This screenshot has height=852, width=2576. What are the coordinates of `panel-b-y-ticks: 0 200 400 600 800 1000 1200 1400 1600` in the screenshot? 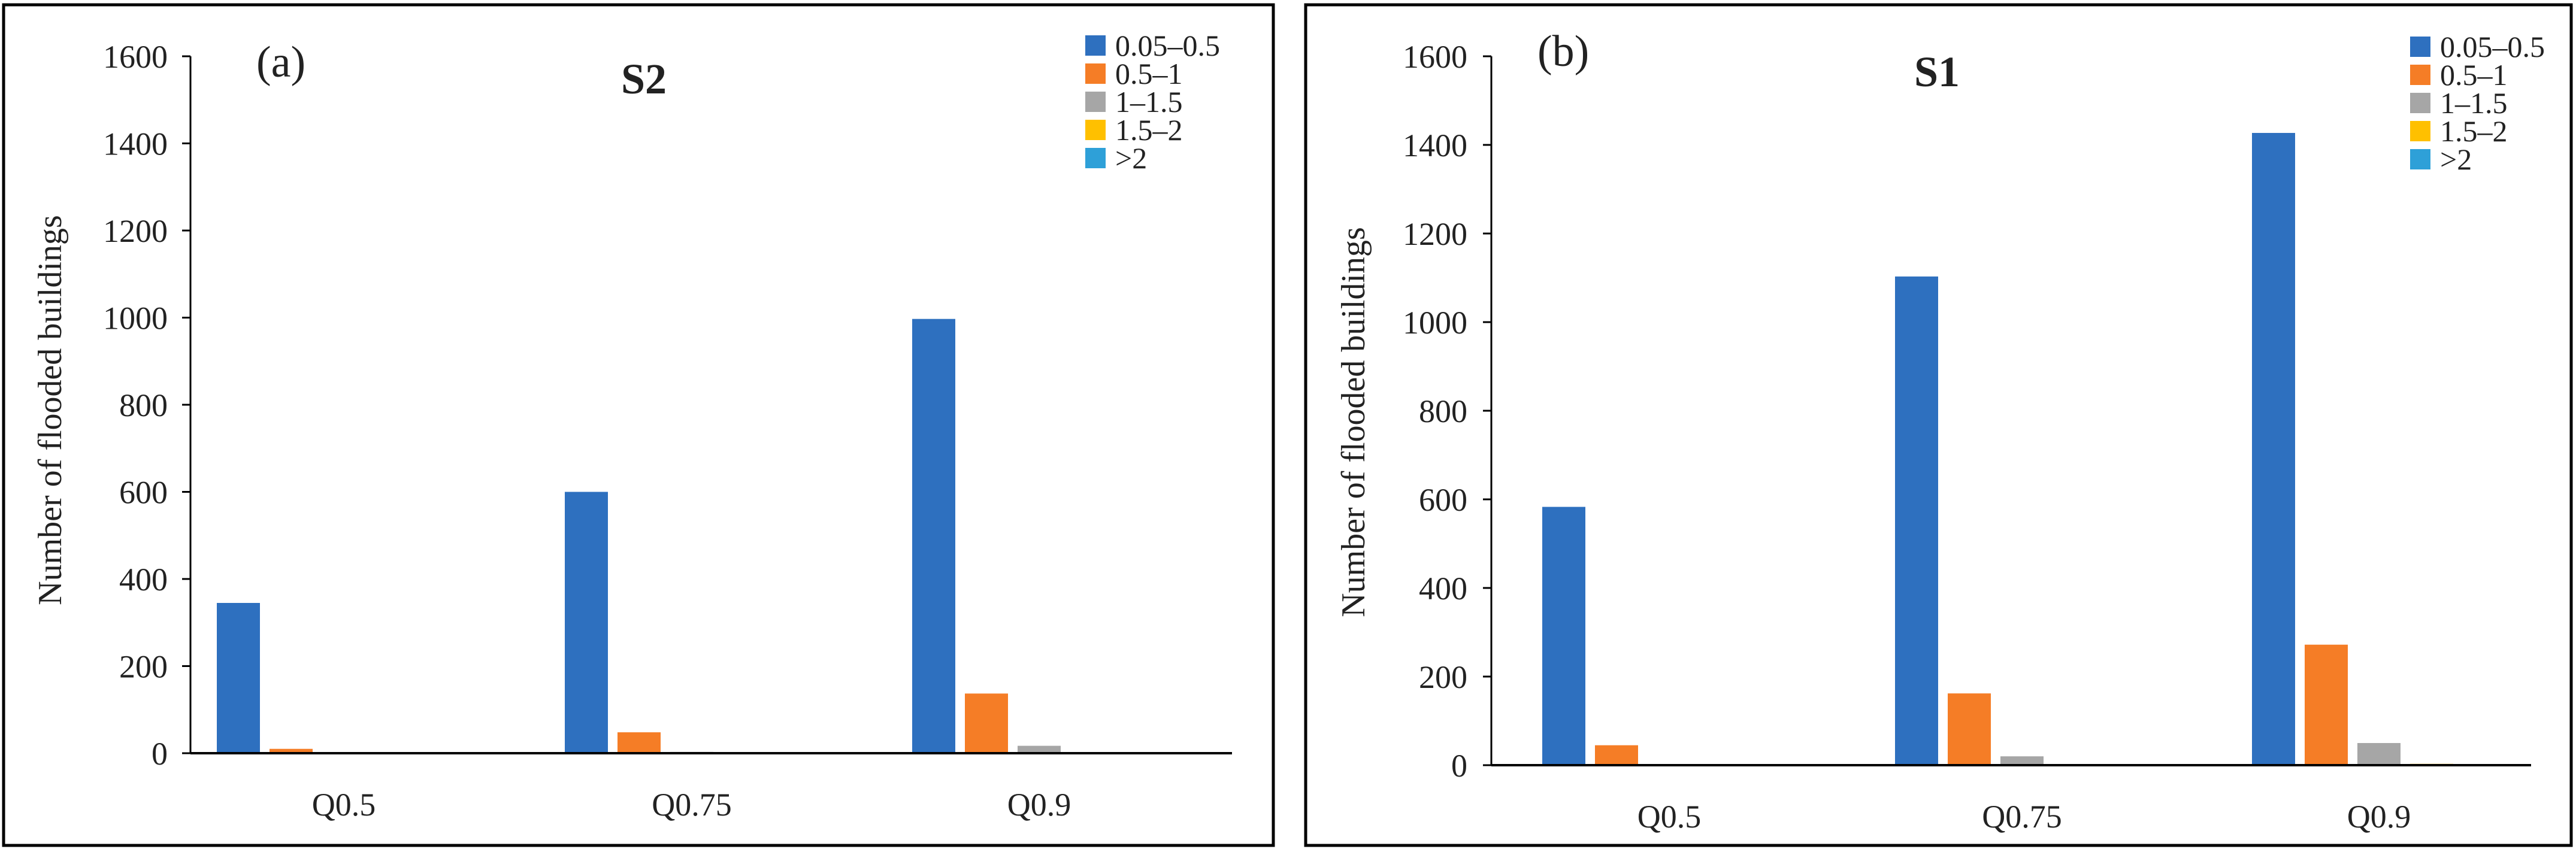 It's located at (1448, 411).